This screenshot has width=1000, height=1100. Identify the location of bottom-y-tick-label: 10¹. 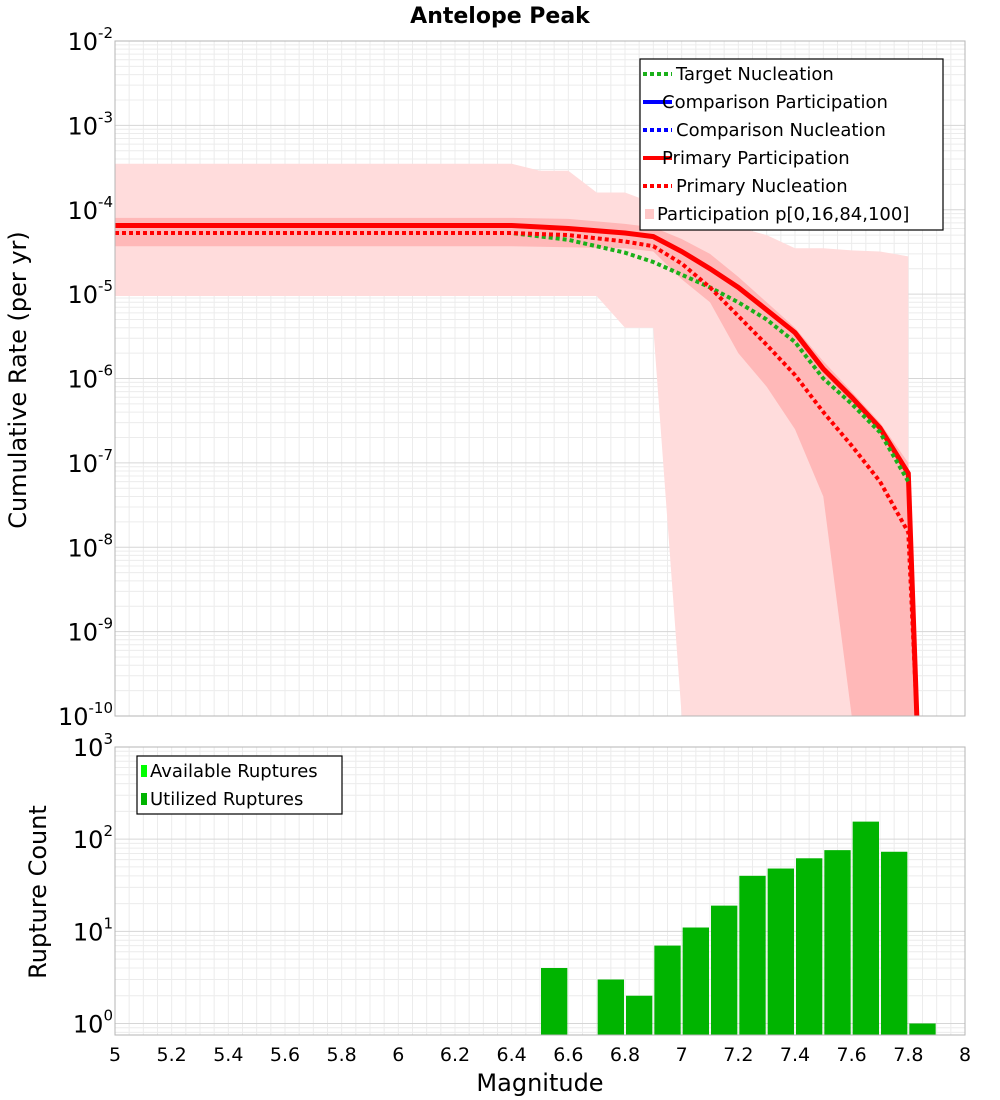
(93, 930).